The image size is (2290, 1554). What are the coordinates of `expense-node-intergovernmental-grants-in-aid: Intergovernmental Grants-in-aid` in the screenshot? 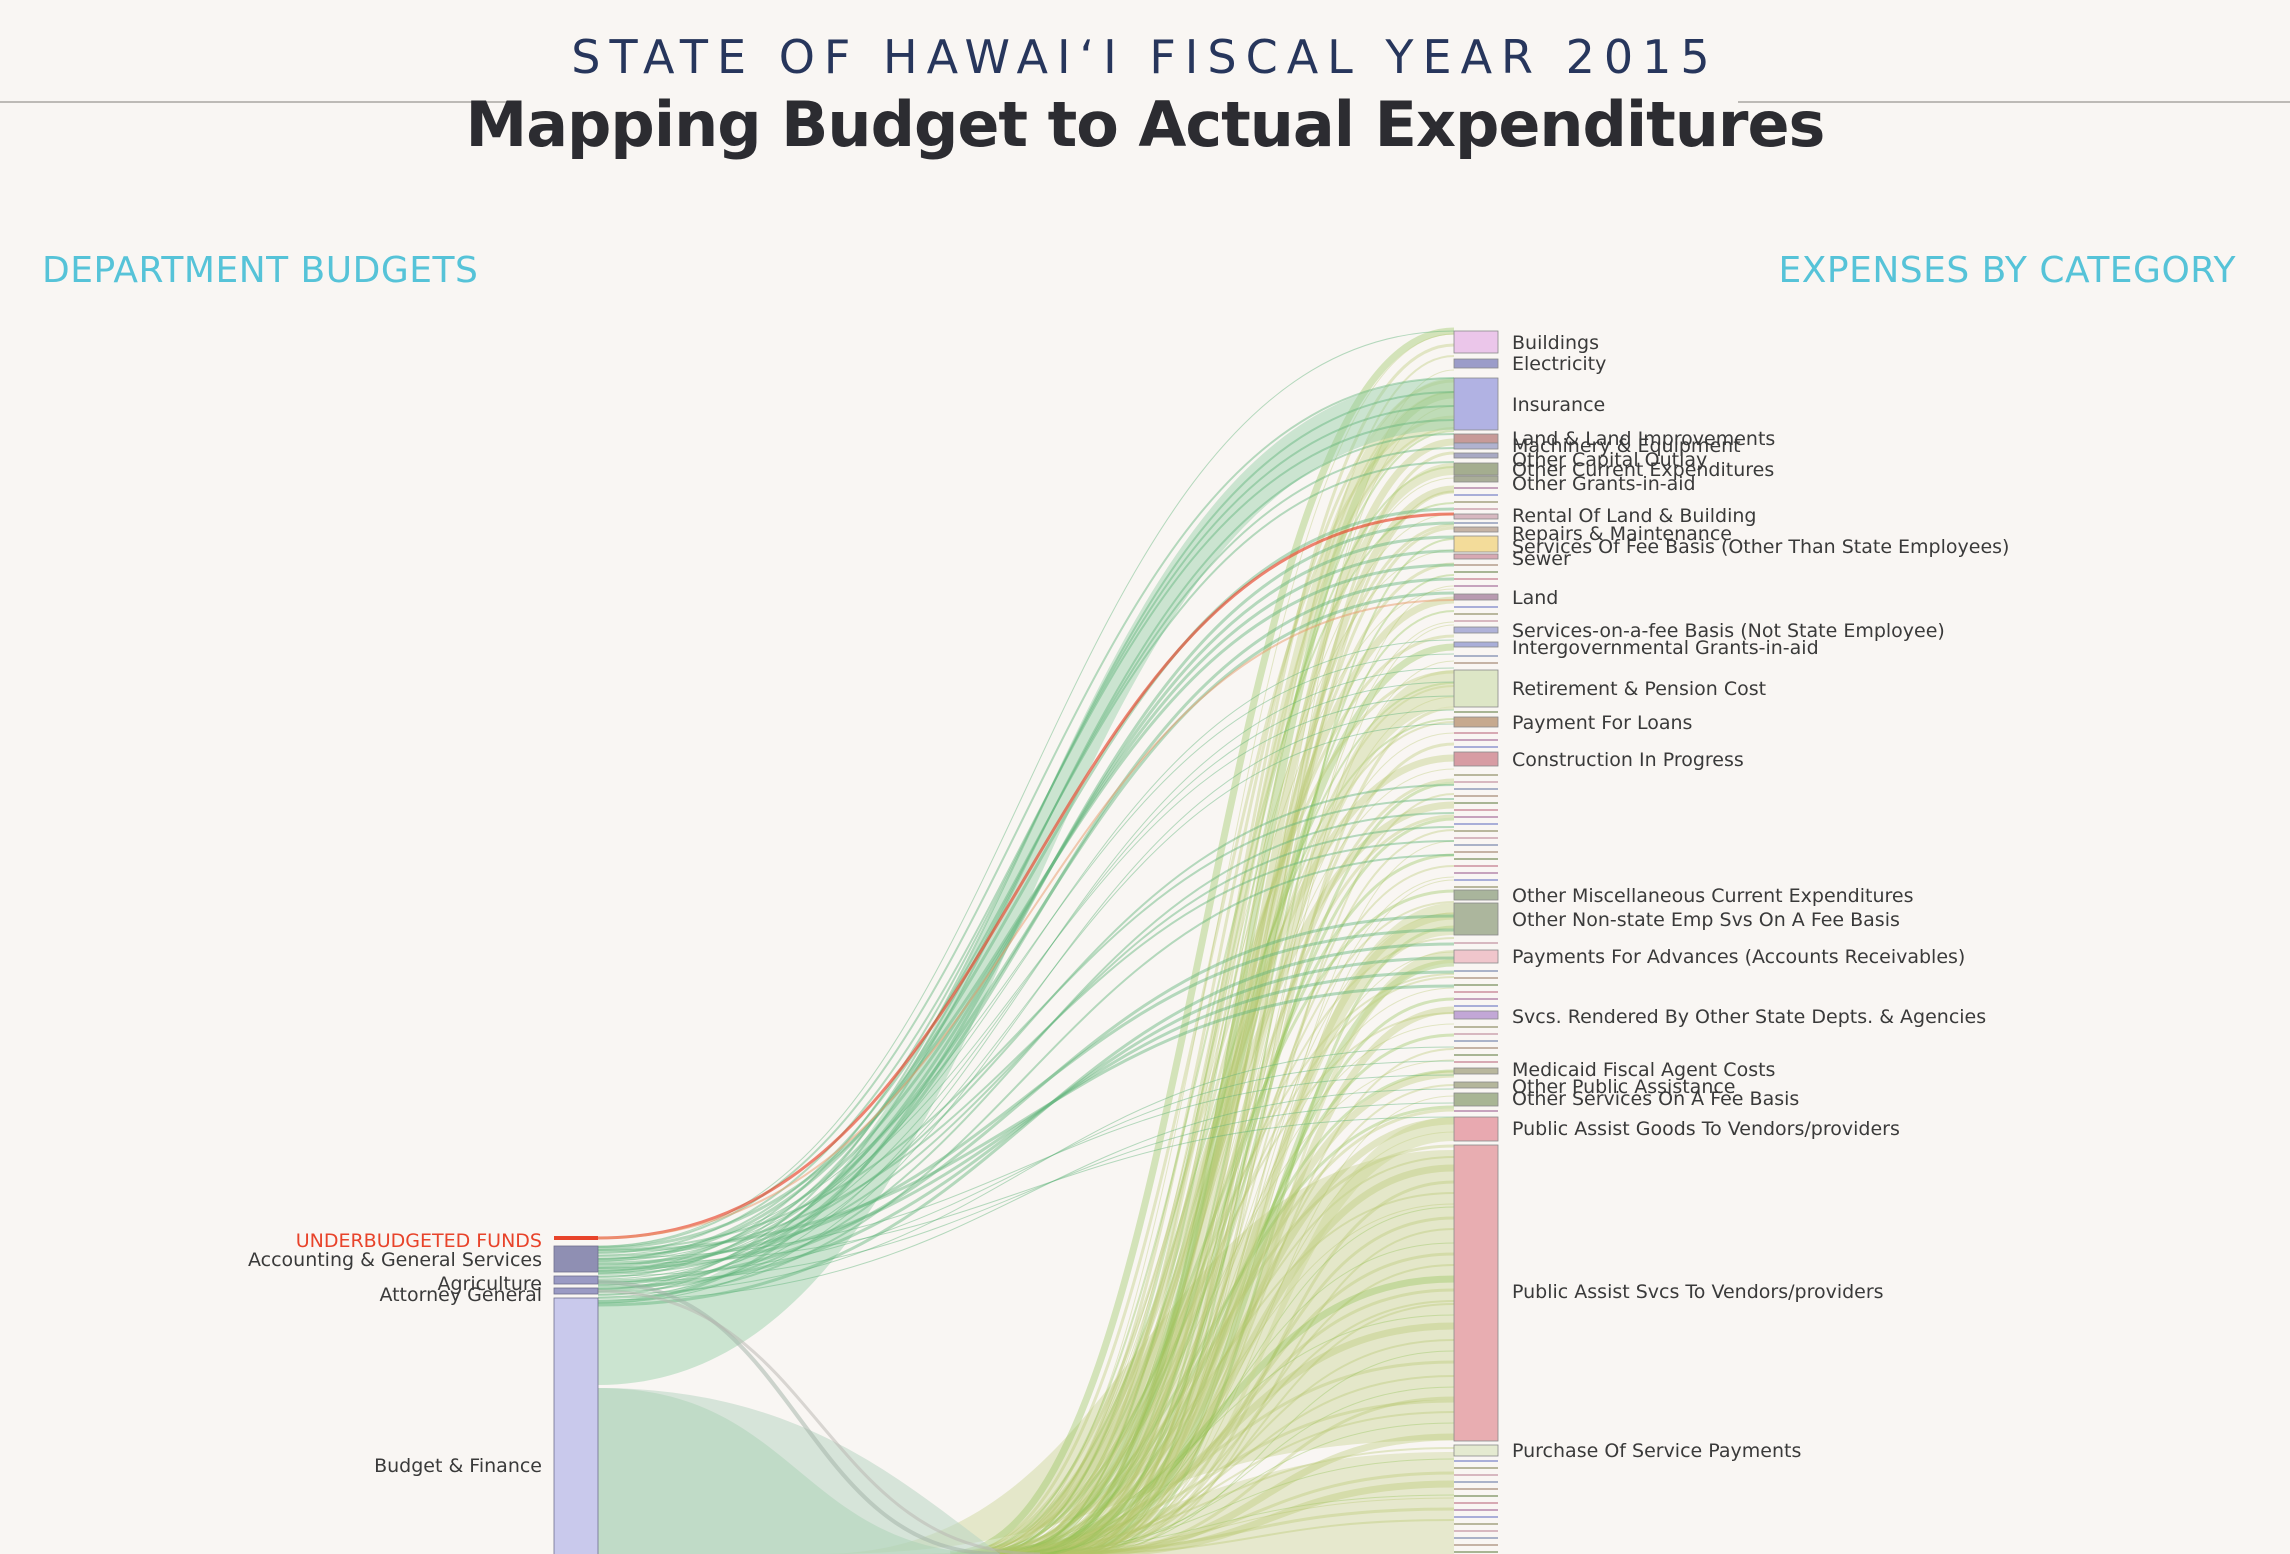 It's located at (1636, 648).